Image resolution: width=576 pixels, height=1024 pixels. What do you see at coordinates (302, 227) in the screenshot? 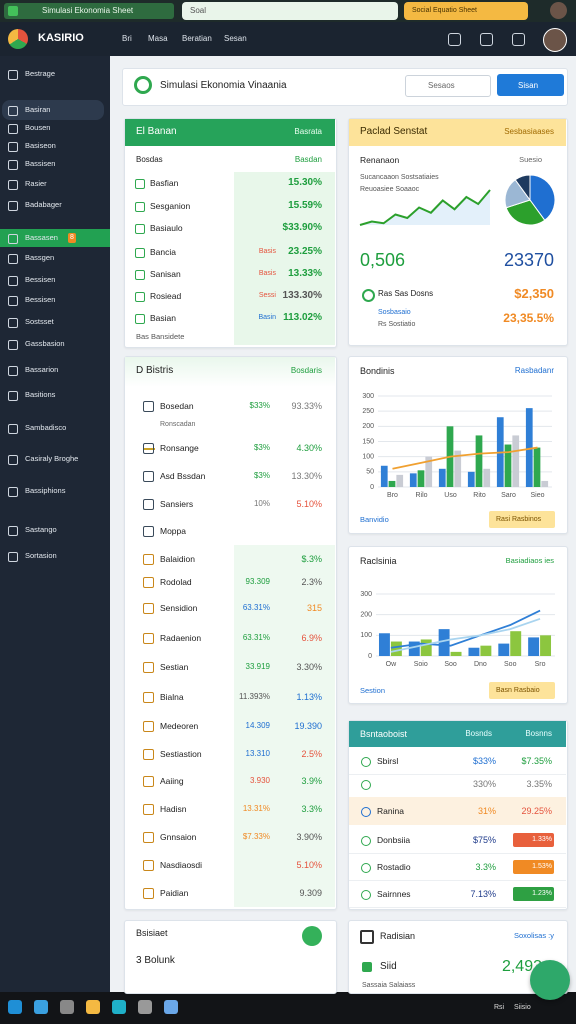
I see `row-value: $33.90%` at bounding box center [302, 227].